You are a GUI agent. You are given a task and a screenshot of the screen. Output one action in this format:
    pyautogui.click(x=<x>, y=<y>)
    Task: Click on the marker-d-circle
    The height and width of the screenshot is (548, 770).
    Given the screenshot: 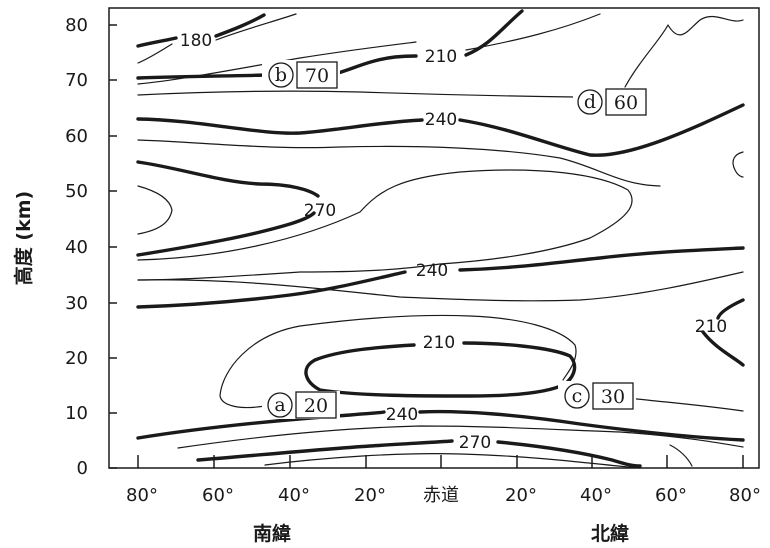 What is the action you would take?
    pyautogui.click(x=590, y=102)
    